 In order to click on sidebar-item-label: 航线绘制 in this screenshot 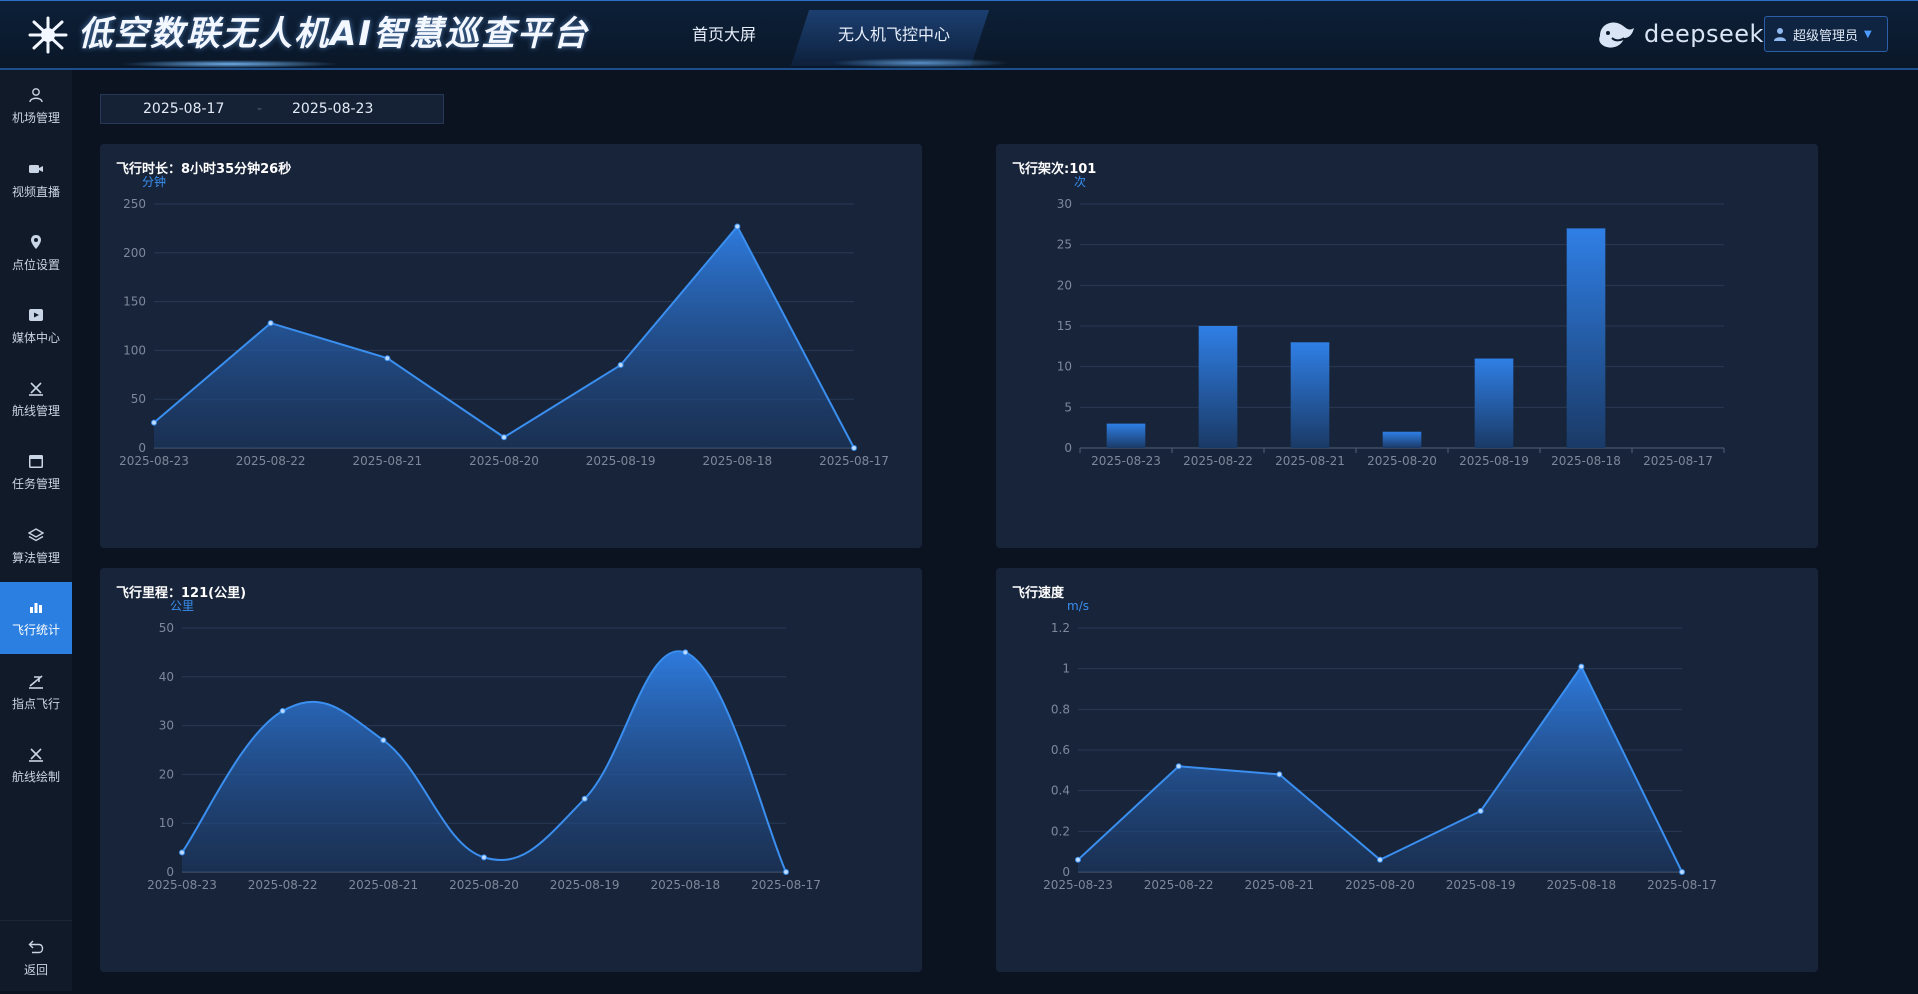, I will do `click(35, 776)`.